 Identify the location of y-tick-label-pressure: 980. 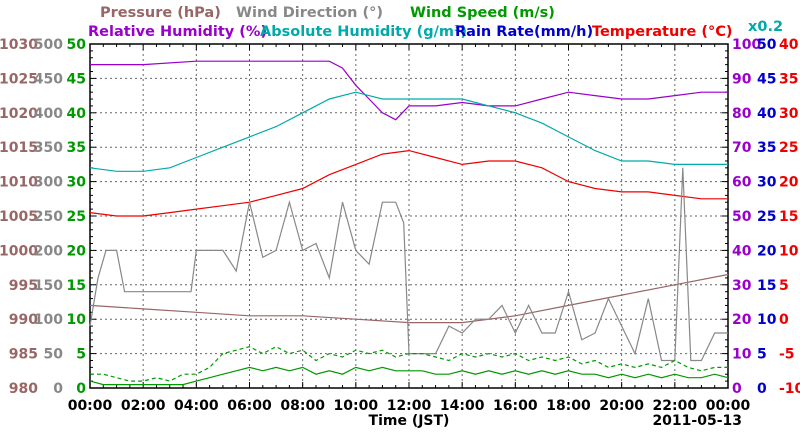
(23, 389).